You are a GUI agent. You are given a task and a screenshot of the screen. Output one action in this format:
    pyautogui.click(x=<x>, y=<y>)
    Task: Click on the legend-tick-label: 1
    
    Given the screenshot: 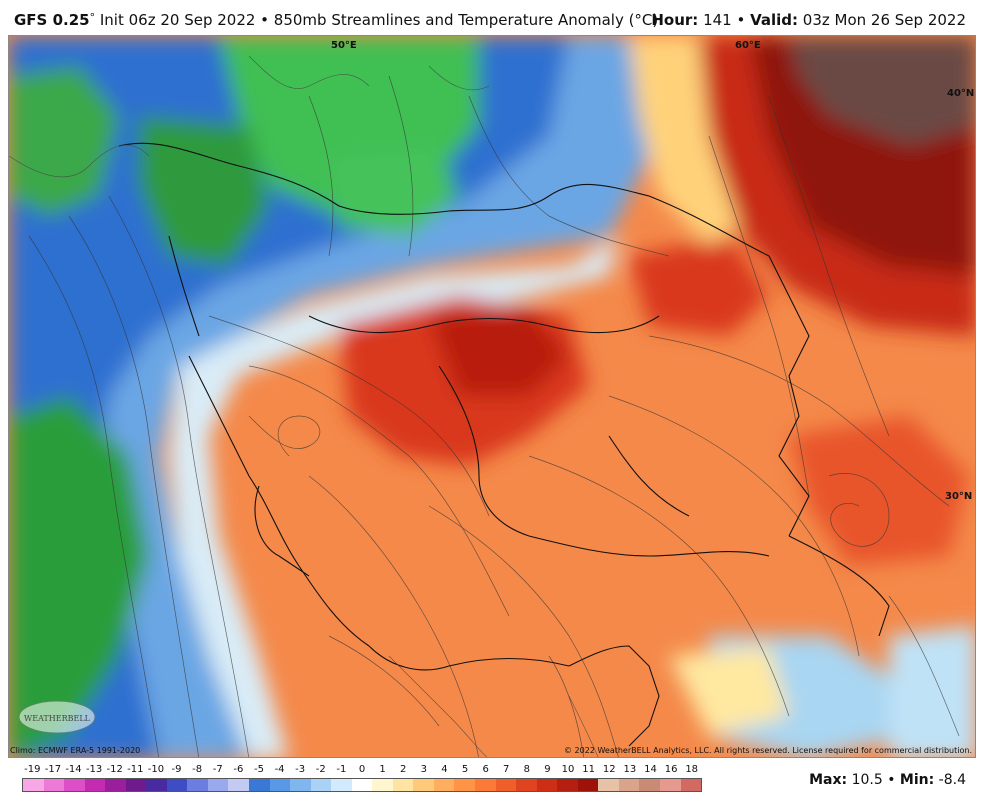 What is the action you would take?
    pyautogui.click(x=382, y=769)
    